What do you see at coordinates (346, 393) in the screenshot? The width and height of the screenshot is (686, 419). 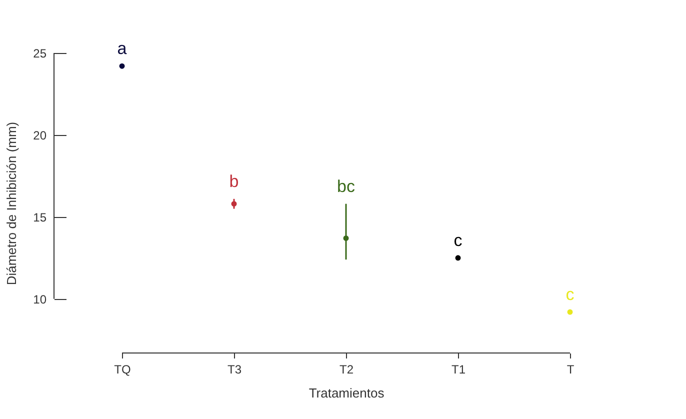 I see `x-axis-title: Tratamientos` at bounding box center [346, 393].